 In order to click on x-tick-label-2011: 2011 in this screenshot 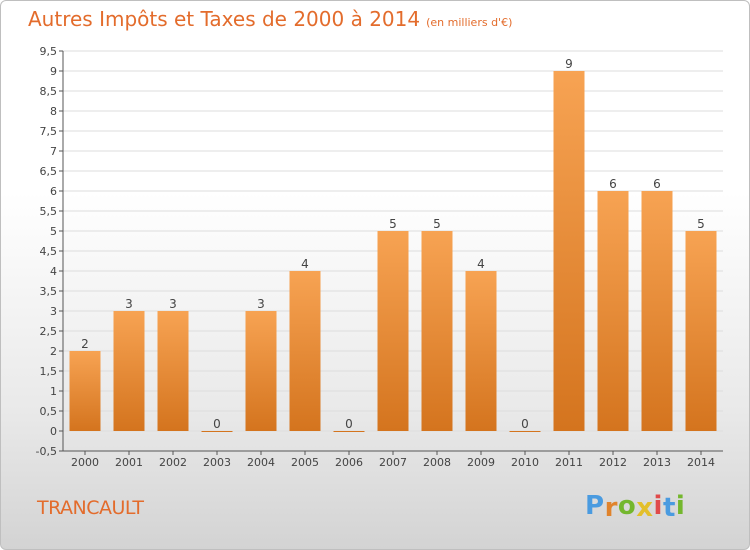, I will do `click(569, 462)`.